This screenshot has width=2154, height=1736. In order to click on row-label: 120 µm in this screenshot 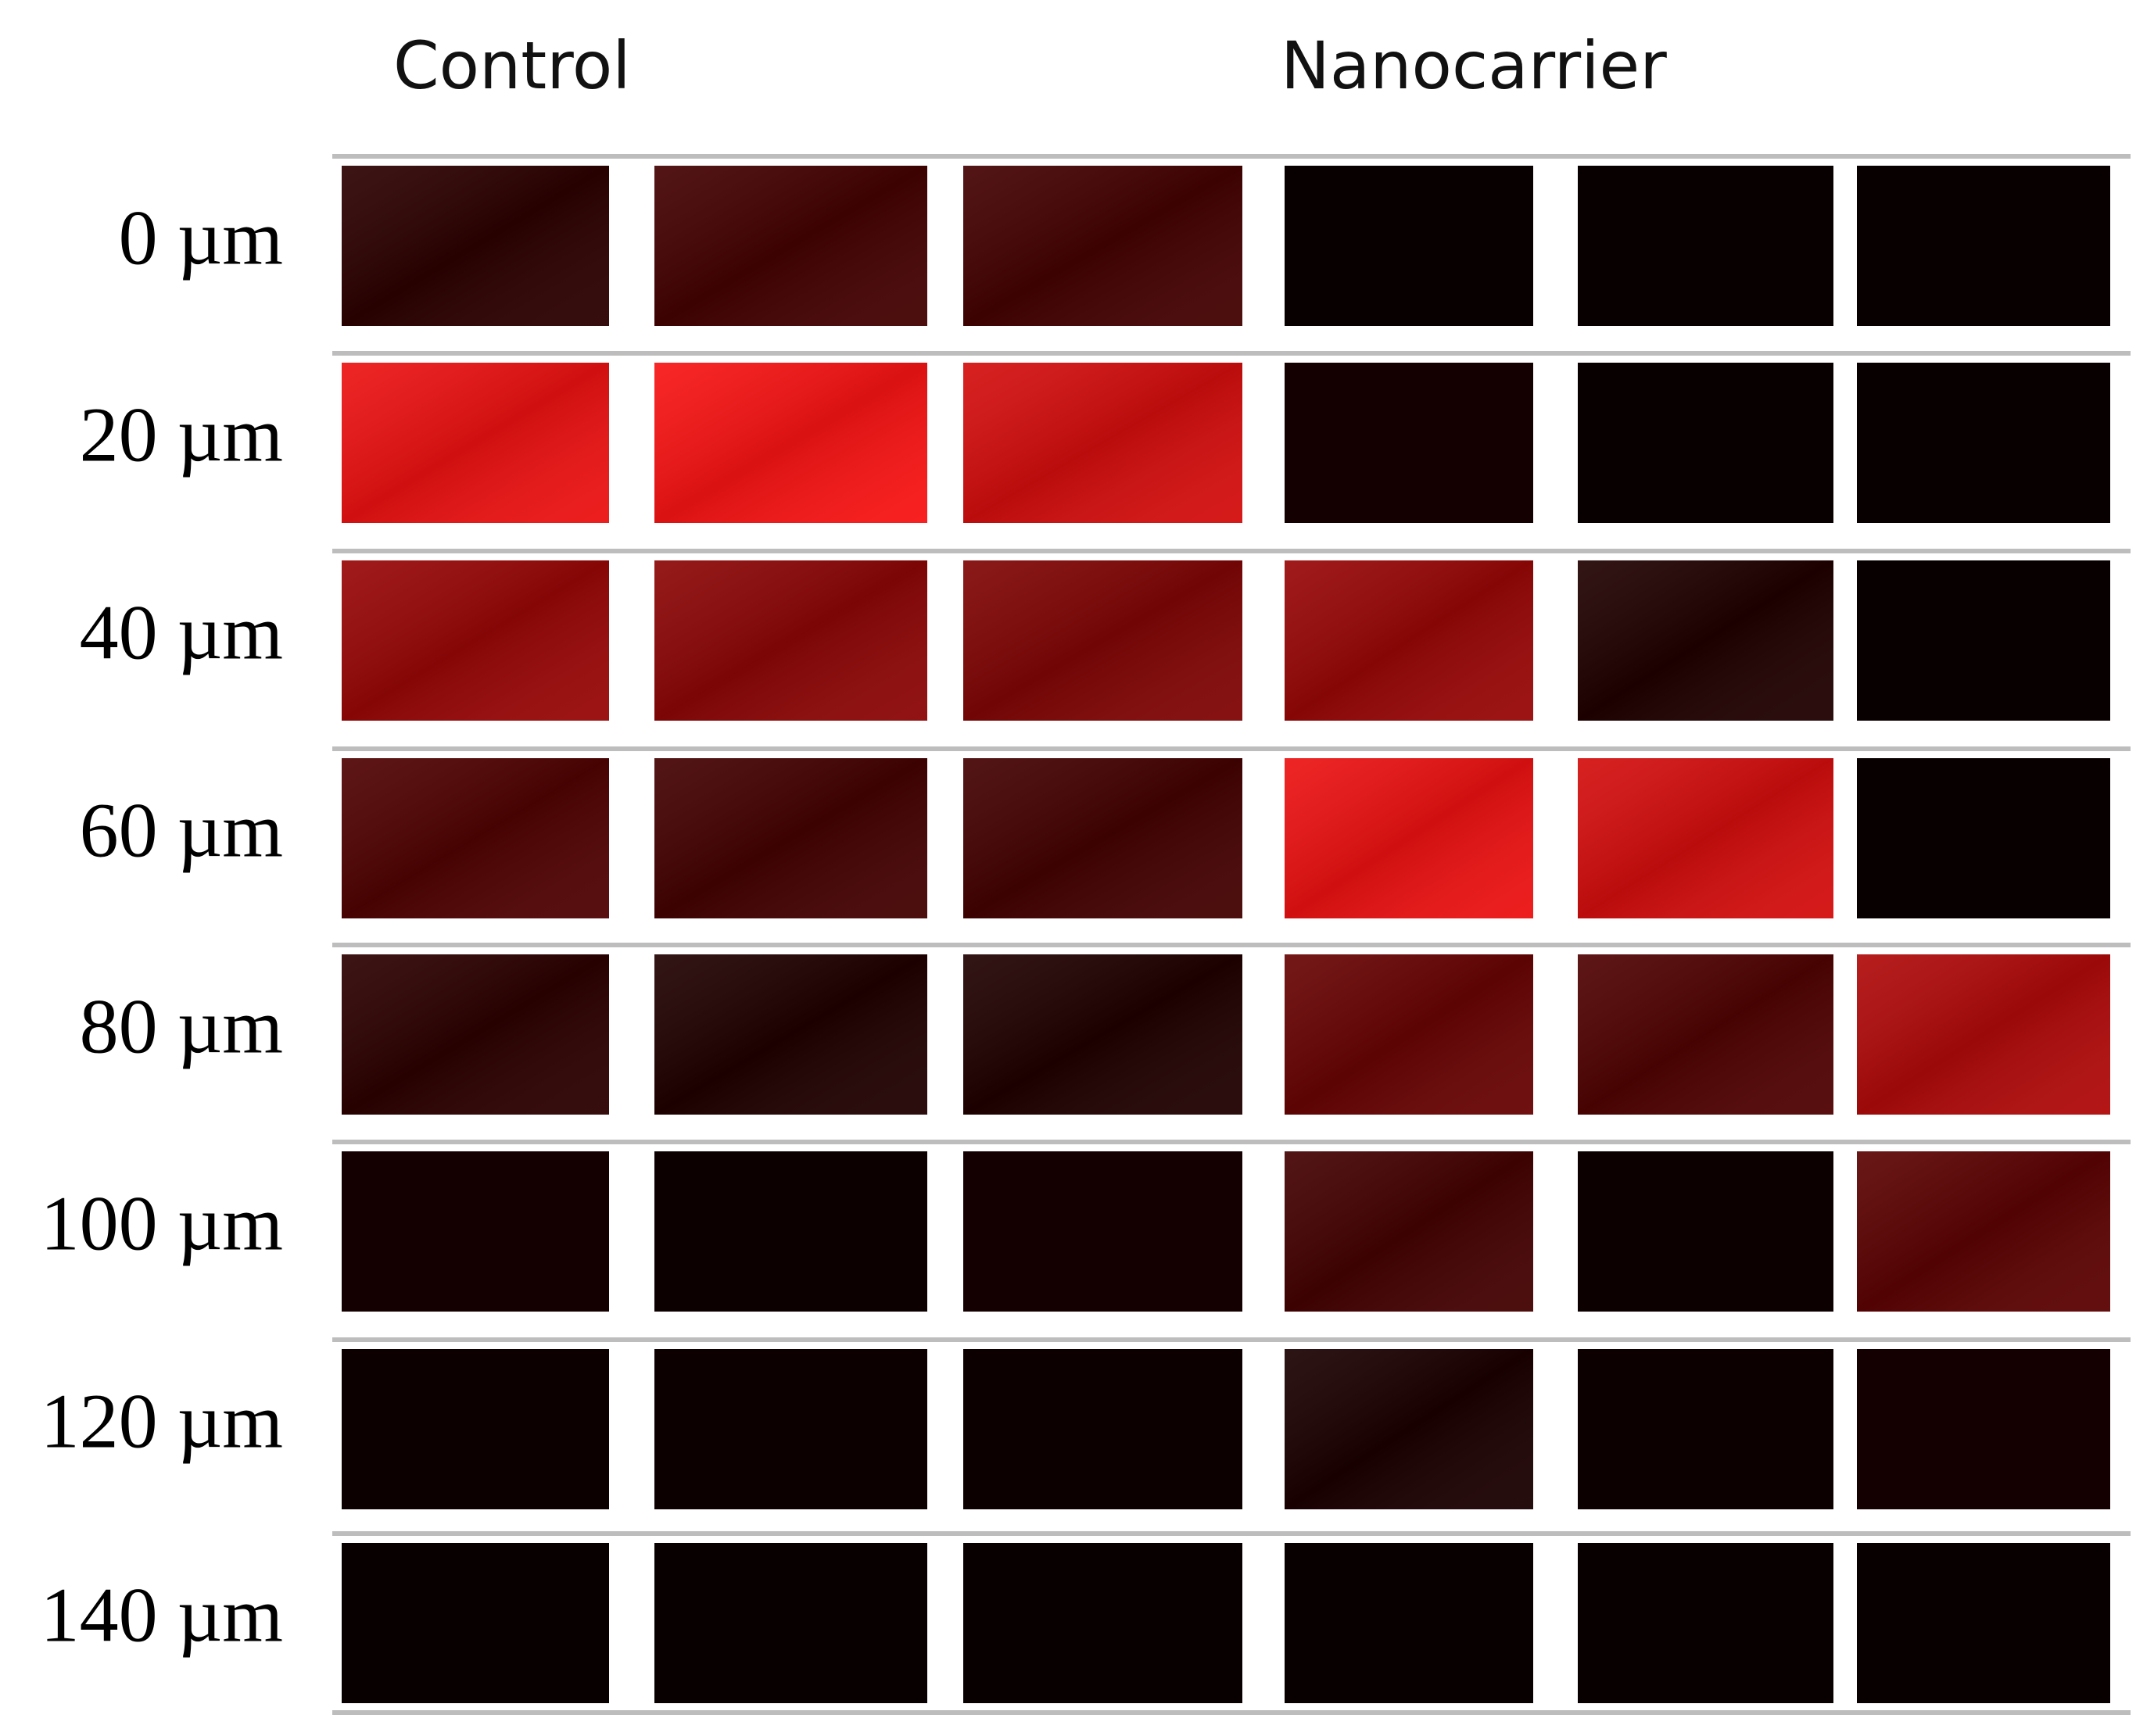, I will do `click(162, 1421)`.